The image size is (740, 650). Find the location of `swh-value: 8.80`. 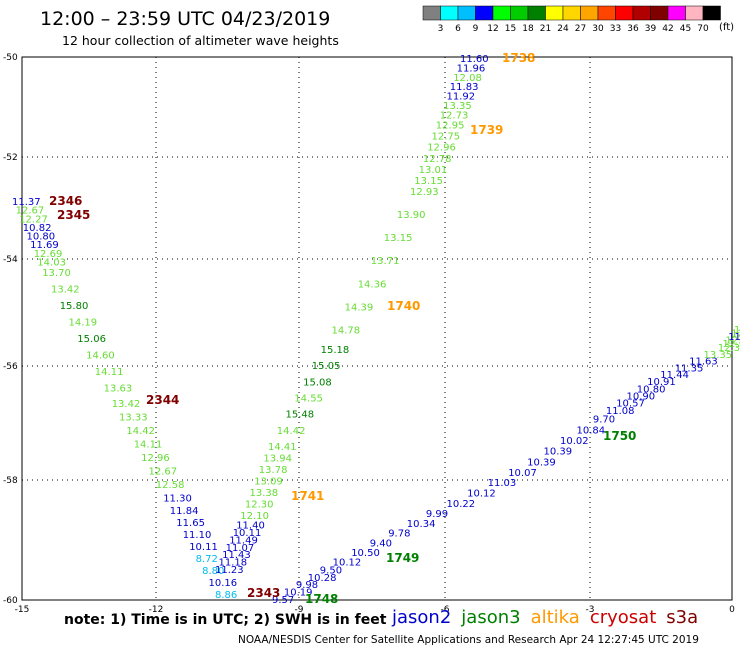

swh-value: 8.80 is located at coordinates (213, 571).